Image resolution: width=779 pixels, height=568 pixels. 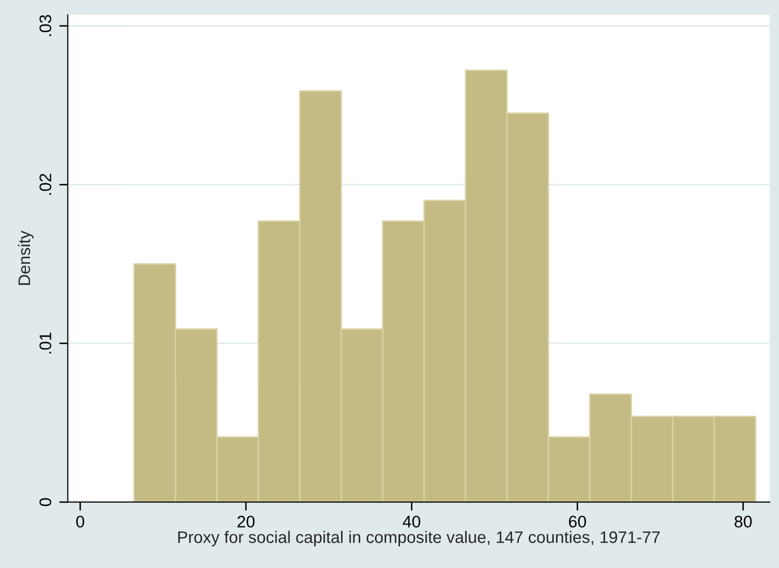 I want to click on x-tick-label: 80, so click(x=743, y=522).